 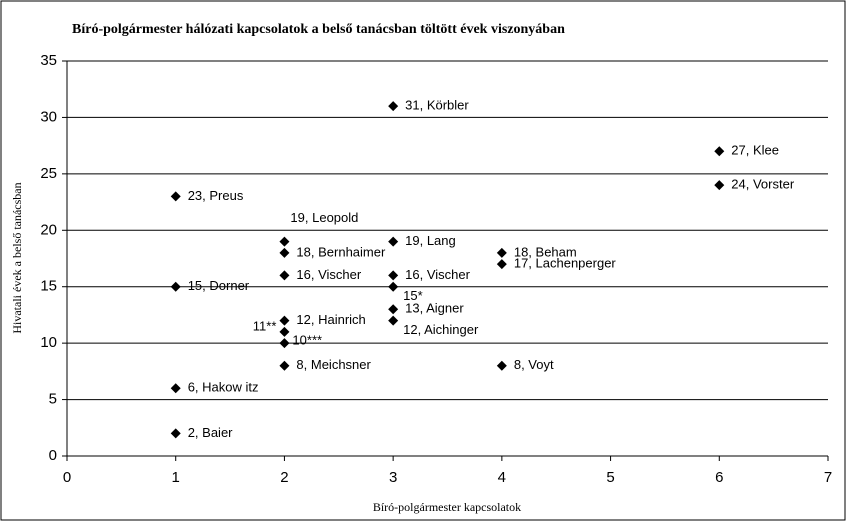 What do you see at coordinates (176, 477) in the screenshot?
I see `x-tick-label: 1` at bounding box center [176, 477].